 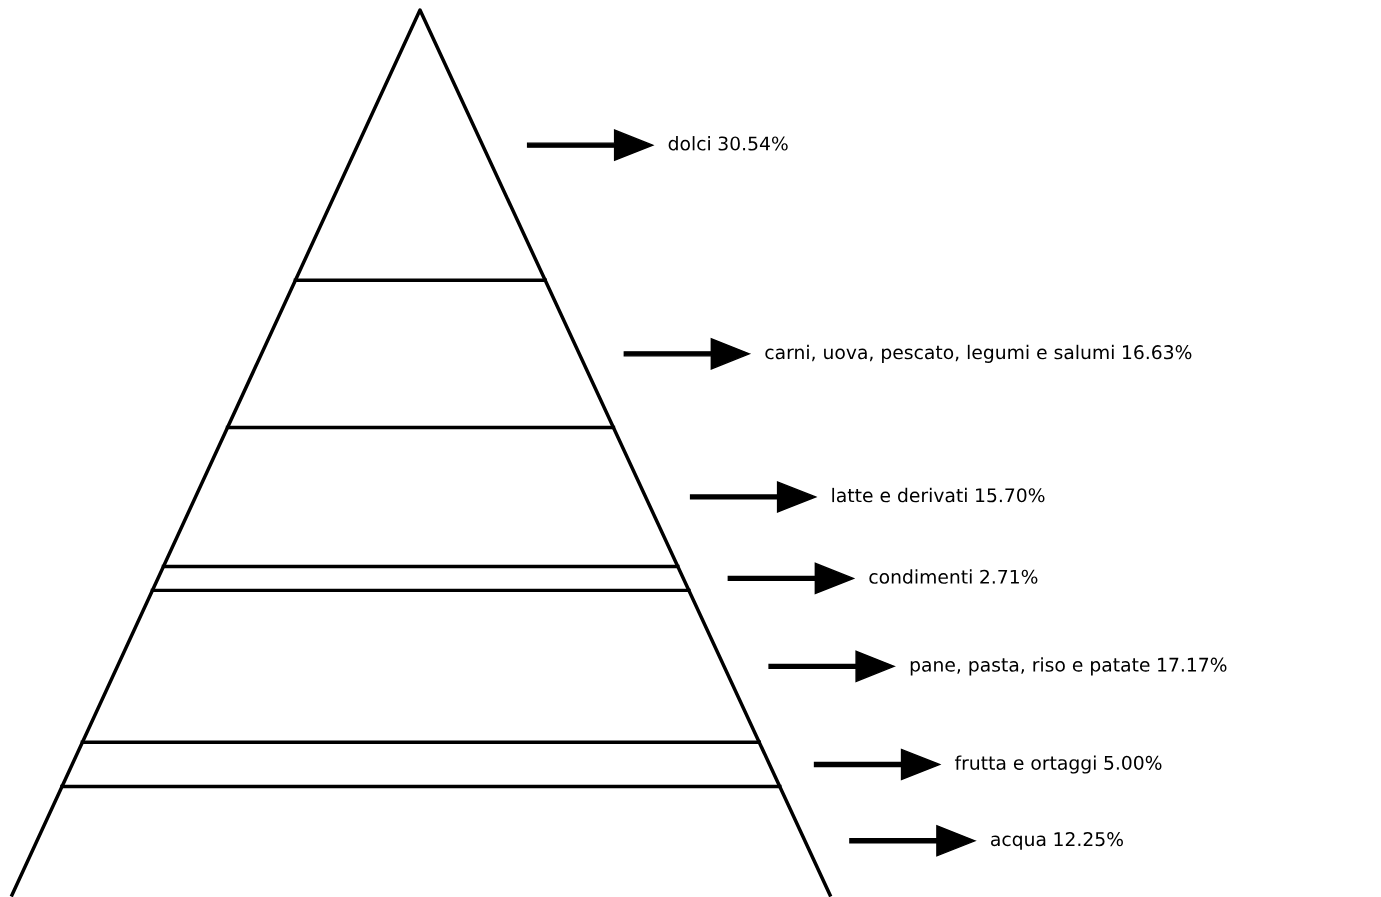 What do you see at coordinates (1018, 842) in the screenshot?
I see `category-label: acqua` at bounding box center [1018, 842].